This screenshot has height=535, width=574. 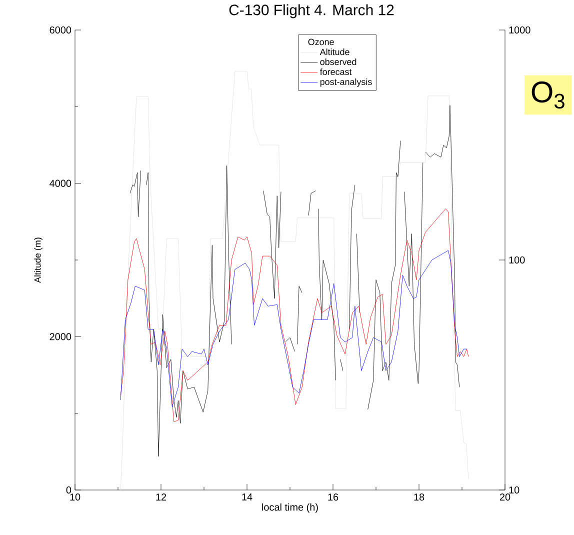 I want to click on y2-tick-label: 1000, so click(x=519, y=30).